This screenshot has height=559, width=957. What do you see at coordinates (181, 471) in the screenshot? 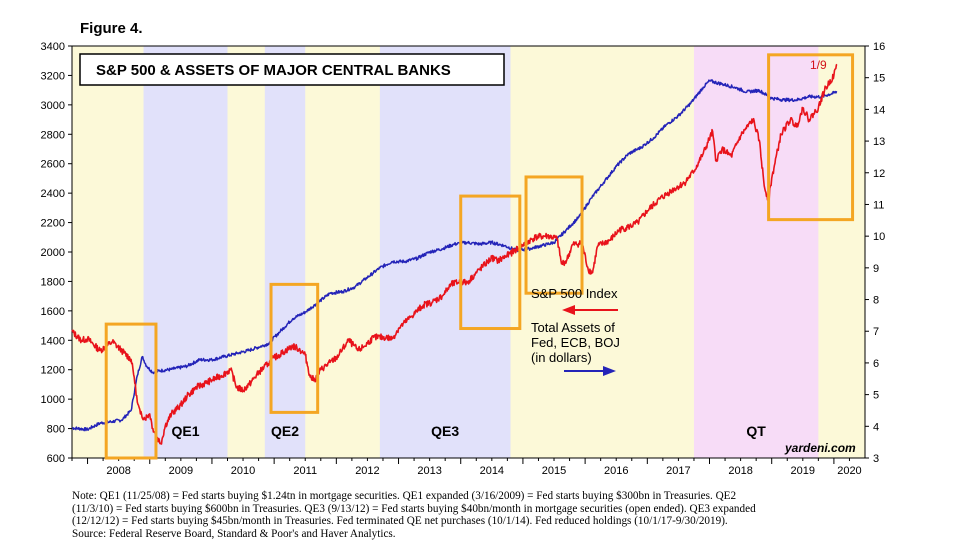
I see `year-label: 2009` at bounding box center [181, 471].